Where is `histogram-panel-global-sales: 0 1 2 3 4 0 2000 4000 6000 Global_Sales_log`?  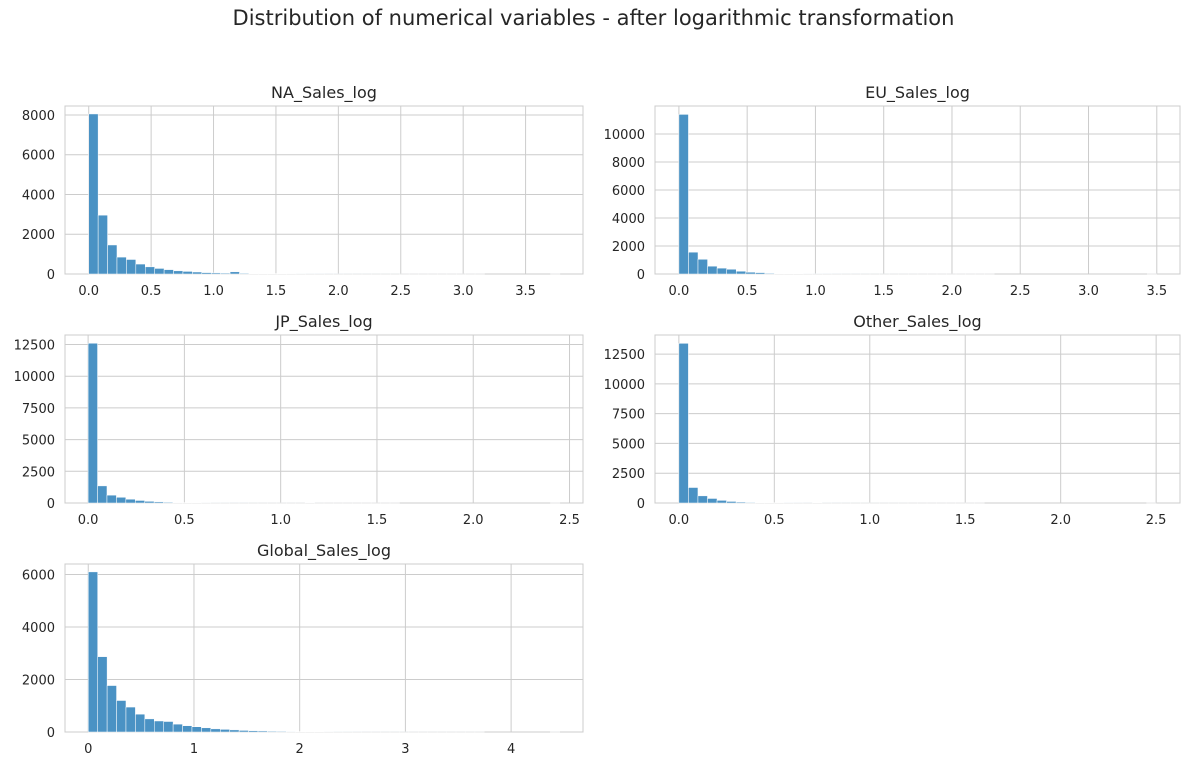
histogram-panel-global-sales: 0 1 2 3 4 0 2000 4000 6000 Global_Sales_log is located at coordinates (303, 649).